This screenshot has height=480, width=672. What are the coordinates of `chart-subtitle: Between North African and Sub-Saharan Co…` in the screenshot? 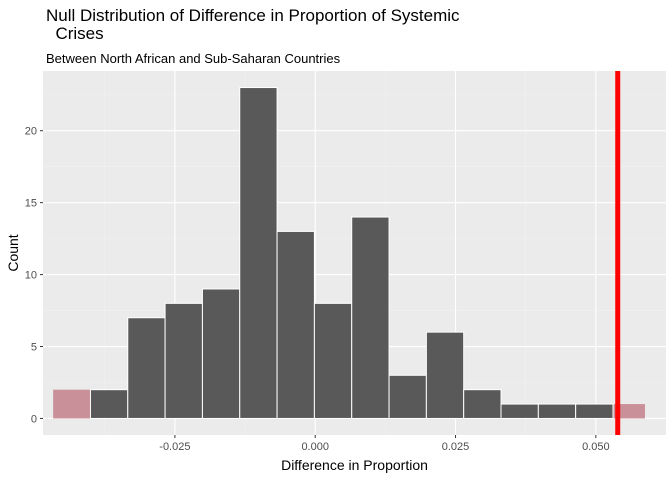 It's located at (193, 58).